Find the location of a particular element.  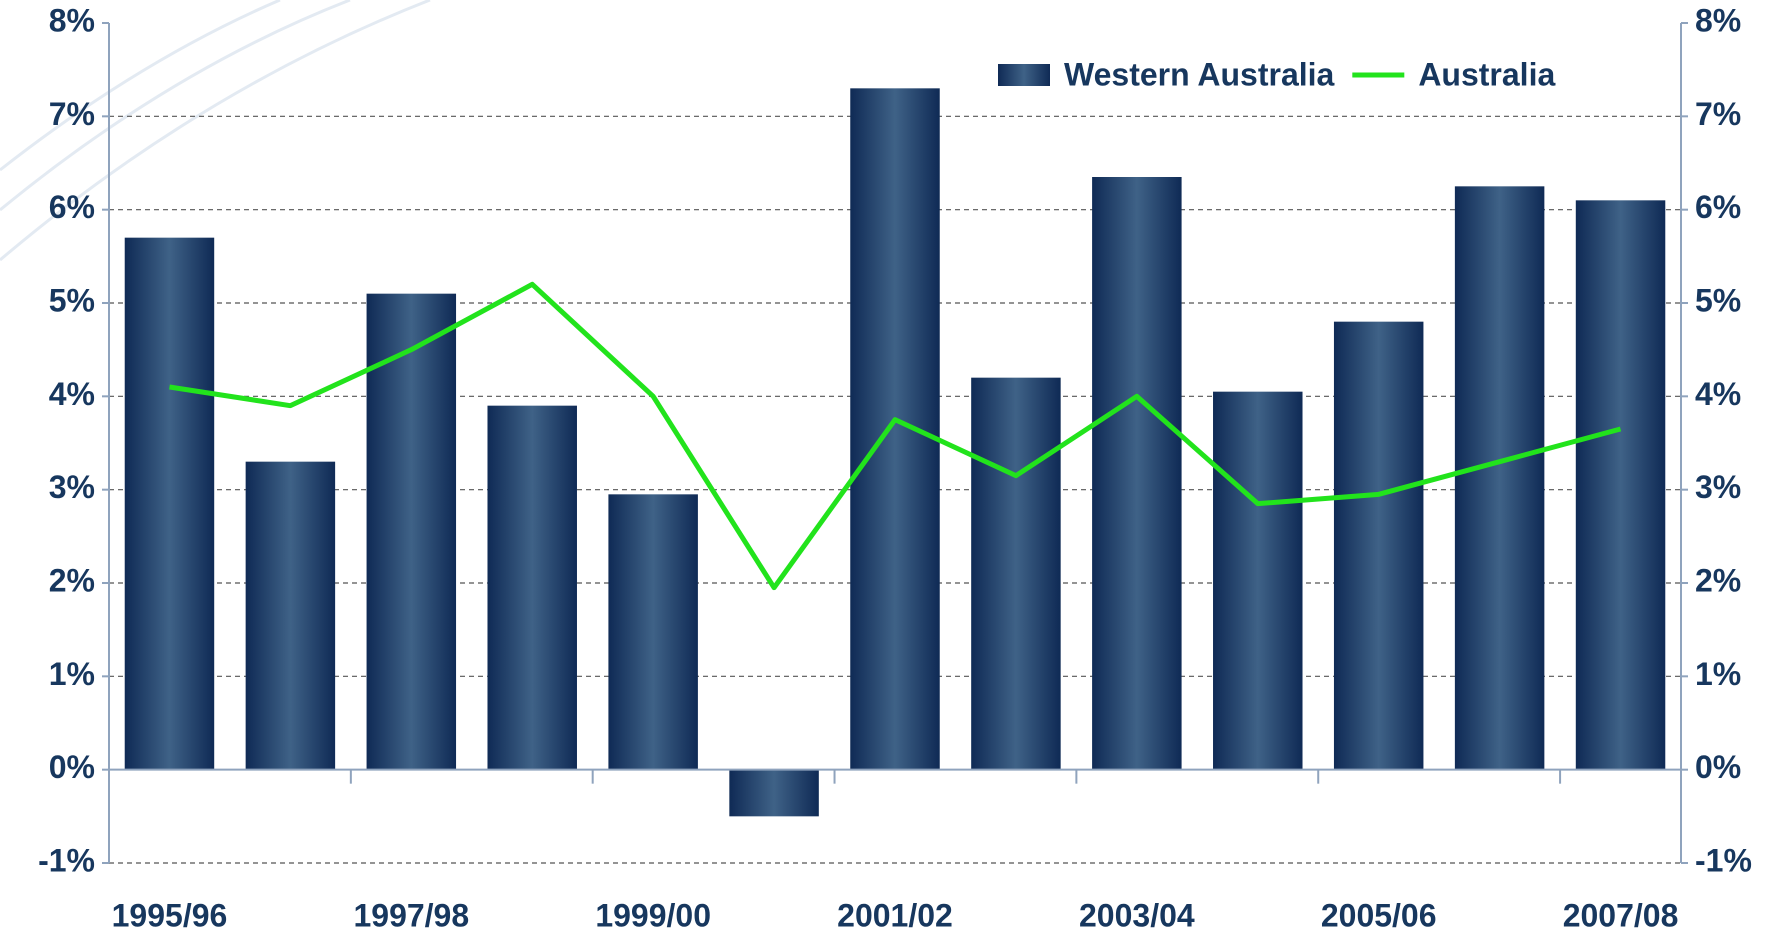

legend-label: Australia is located at coordinates (1486, 74).